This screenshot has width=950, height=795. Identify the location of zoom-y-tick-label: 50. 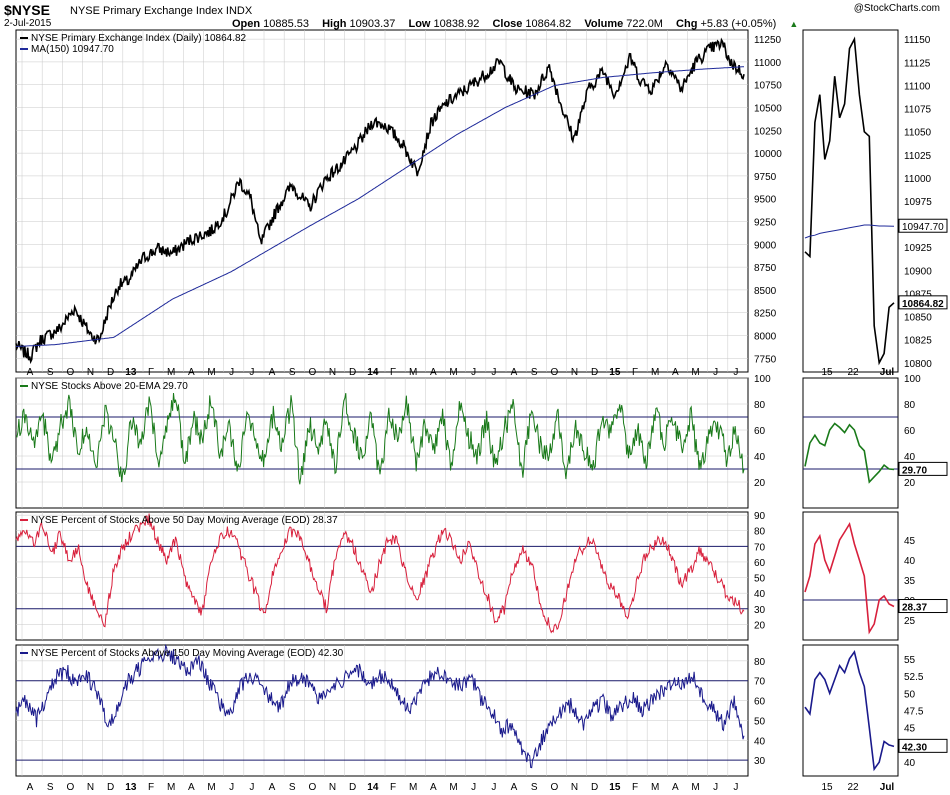
(910, 694).